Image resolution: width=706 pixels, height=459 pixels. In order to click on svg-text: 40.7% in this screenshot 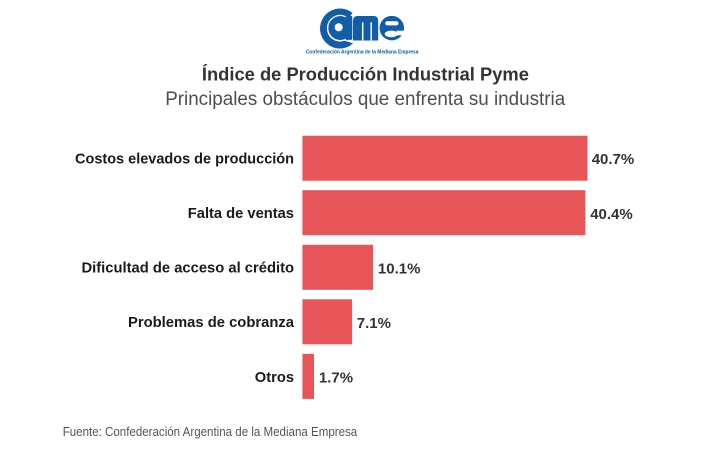, I will do `click(613, 159)`.